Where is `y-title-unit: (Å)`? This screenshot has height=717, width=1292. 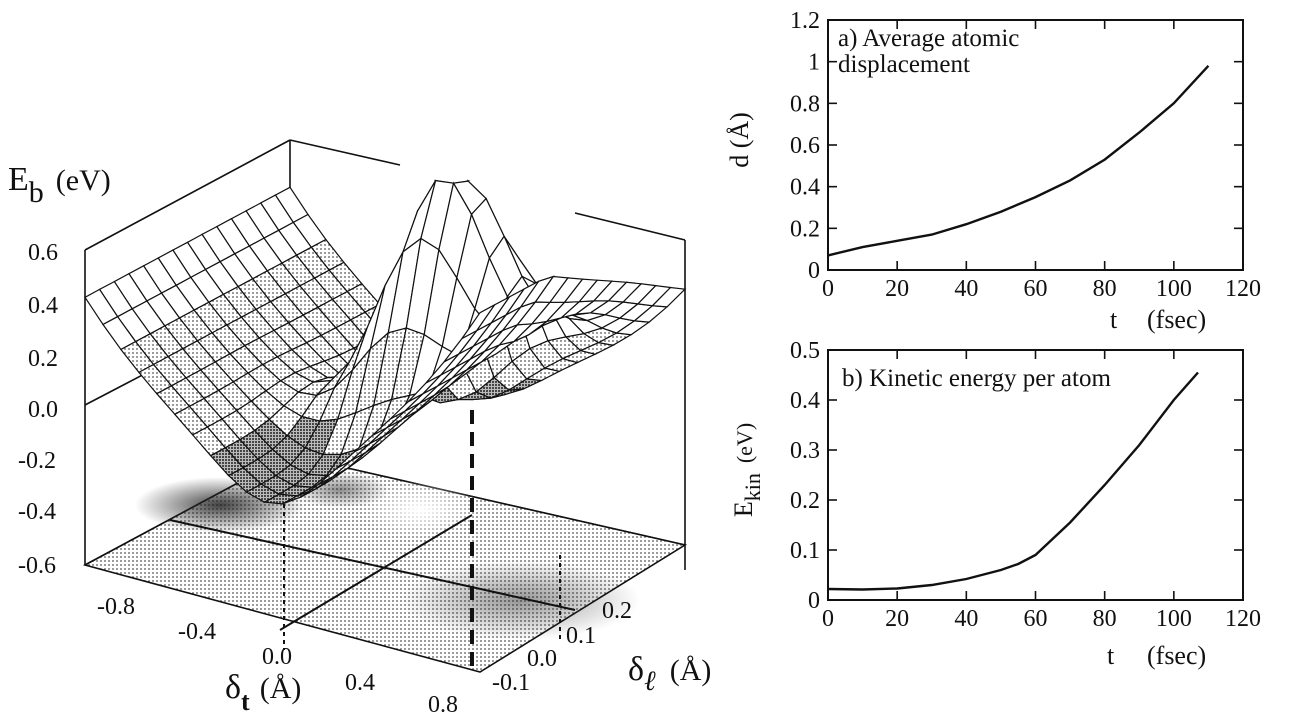 y-title-unit: (Å) is located at coordinates (691, 670).